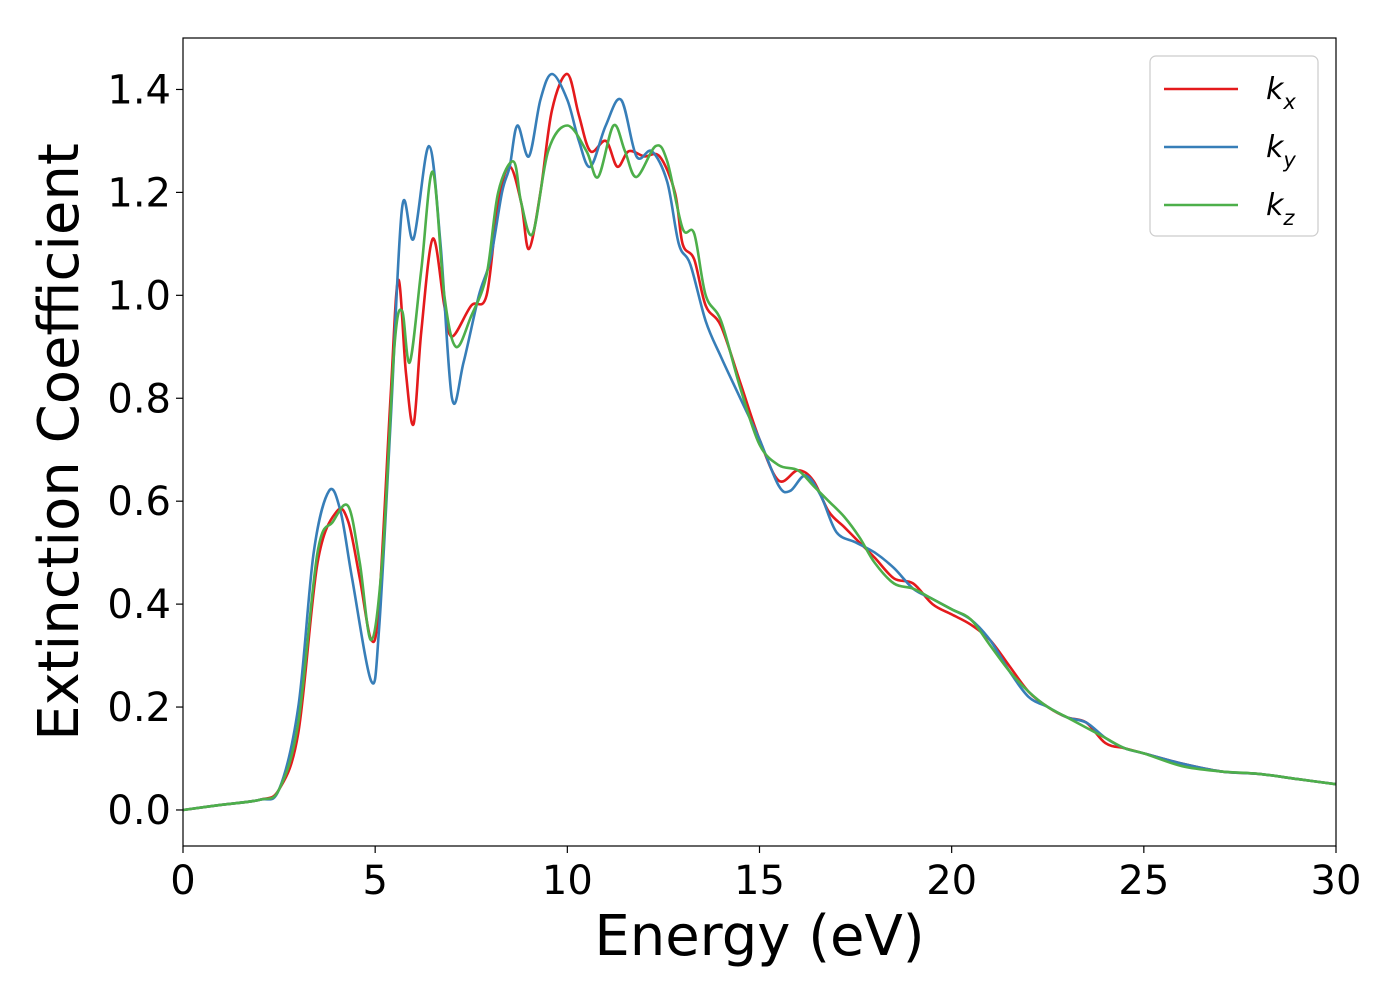  Describe the element at coordinates (1234, 146) in the screenshot. I see `legend: kx ky kz` at that location.